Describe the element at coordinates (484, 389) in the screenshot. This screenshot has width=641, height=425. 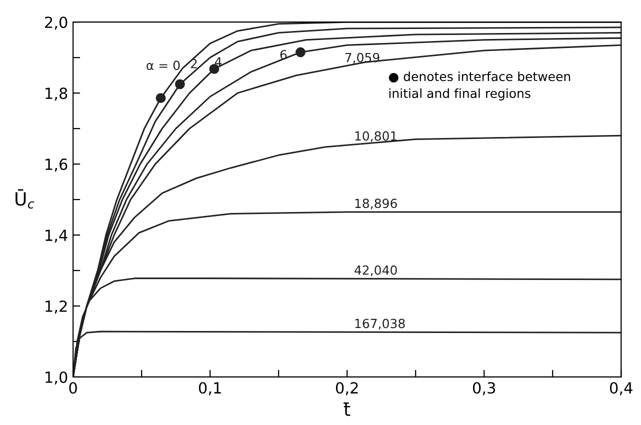
I see `x-tick-label: 0,3` at that location.